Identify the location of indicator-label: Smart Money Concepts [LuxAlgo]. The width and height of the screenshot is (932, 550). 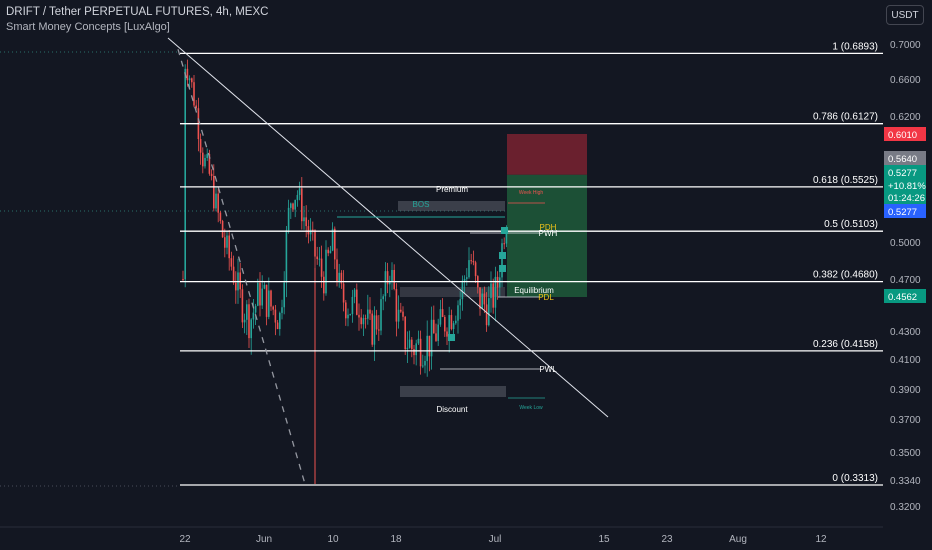
(88, 27).